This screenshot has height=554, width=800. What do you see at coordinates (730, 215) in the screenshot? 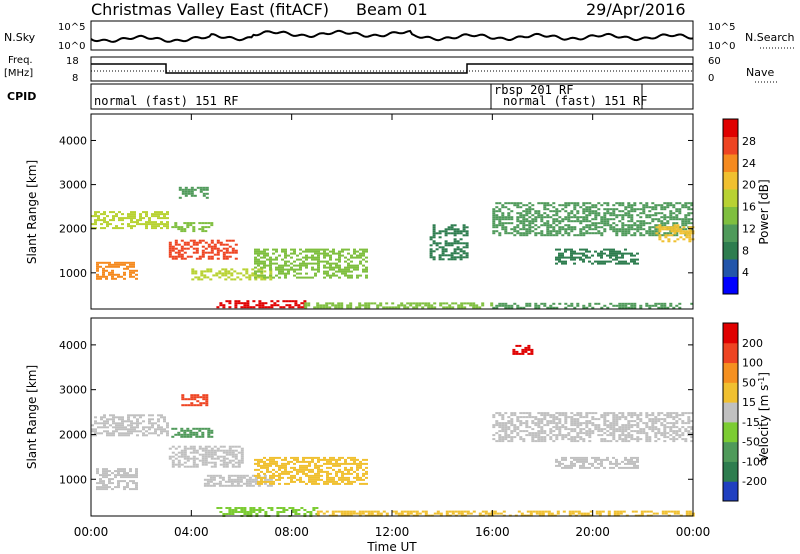
I see `colorbar-segment` at bounding box center [730, 215].